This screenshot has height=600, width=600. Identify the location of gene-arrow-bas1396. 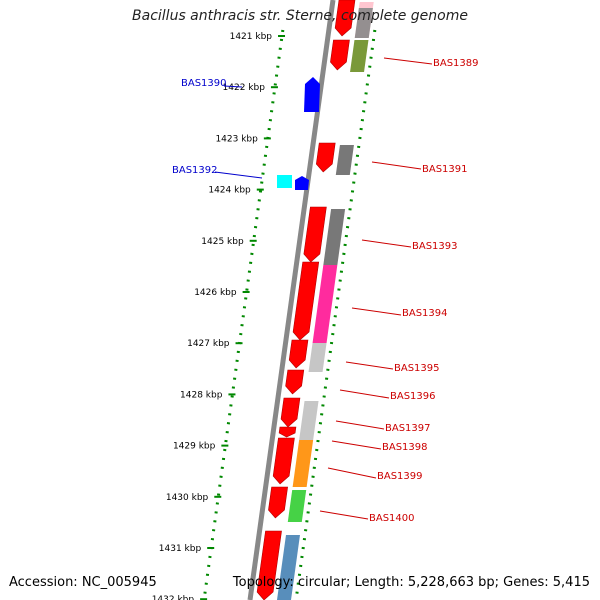
(295, 382).